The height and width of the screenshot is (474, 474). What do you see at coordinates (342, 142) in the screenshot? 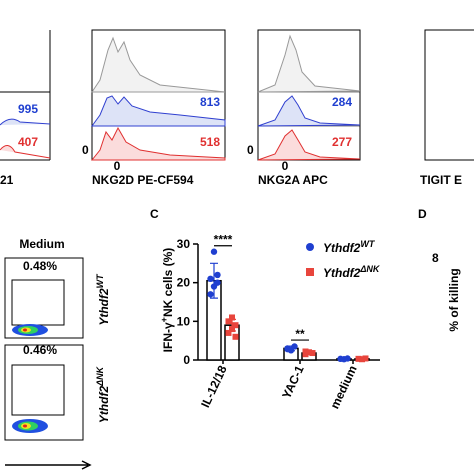
I see `mfi-red: 277` at bounding box center [342, 142].